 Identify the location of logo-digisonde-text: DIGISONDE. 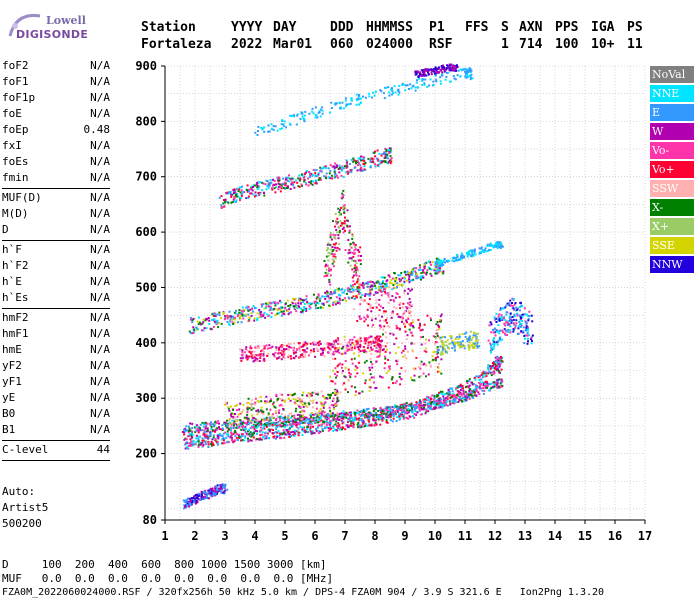
(52, 34).